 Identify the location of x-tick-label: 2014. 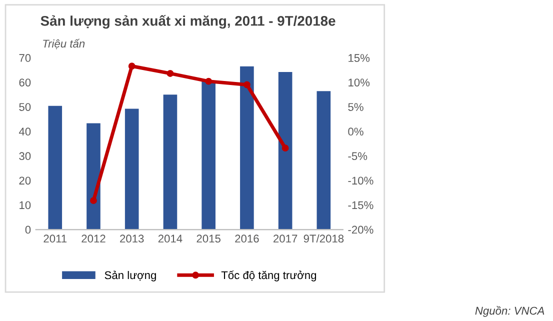
(170, 238).